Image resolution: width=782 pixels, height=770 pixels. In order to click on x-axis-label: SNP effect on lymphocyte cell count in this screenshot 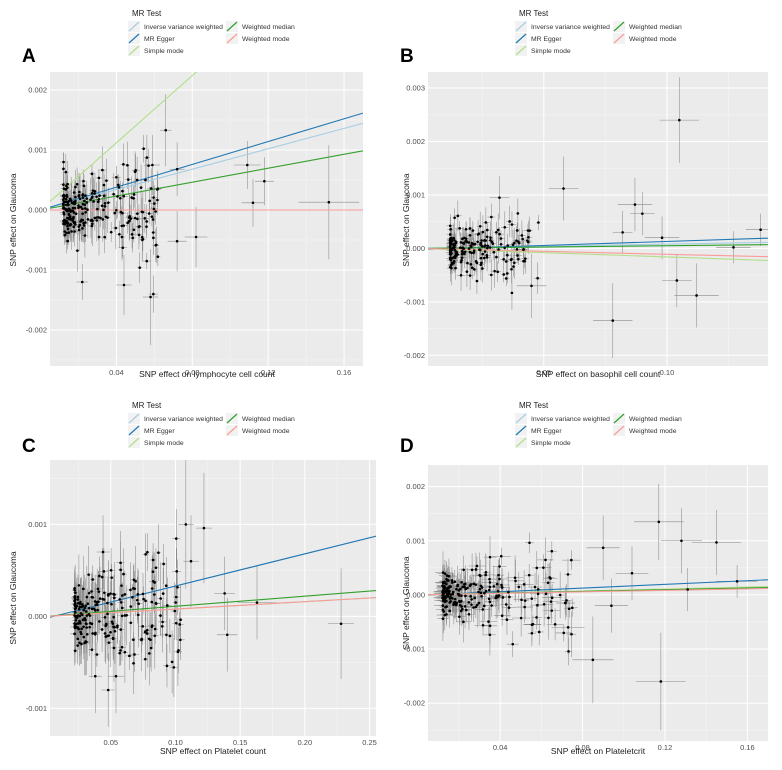, I will do `click(207, 374)`.